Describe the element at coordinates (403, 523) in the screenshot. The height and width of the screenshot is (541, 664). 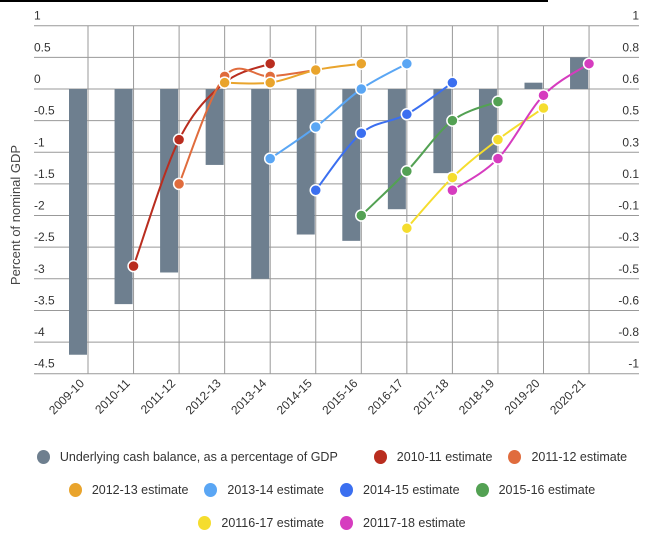
I see `legend-item: 20117-18 estimate` at that location.